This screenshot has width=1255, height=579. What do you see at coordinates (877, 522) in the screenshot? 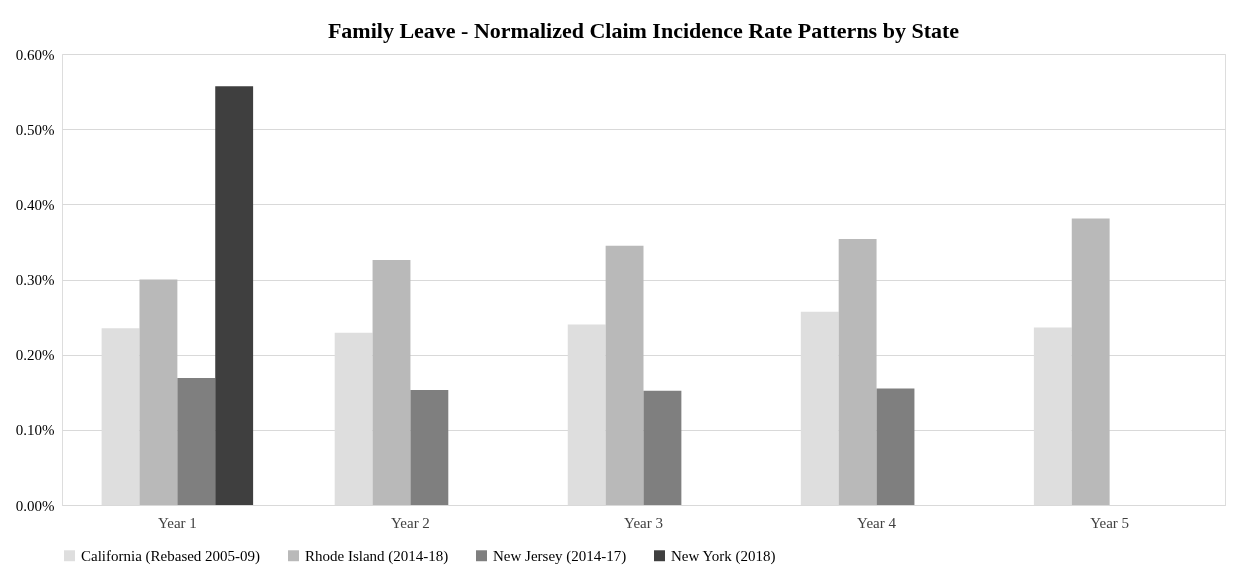
I see `x-tick-label: Year 4` at bounding box center [877, 522].